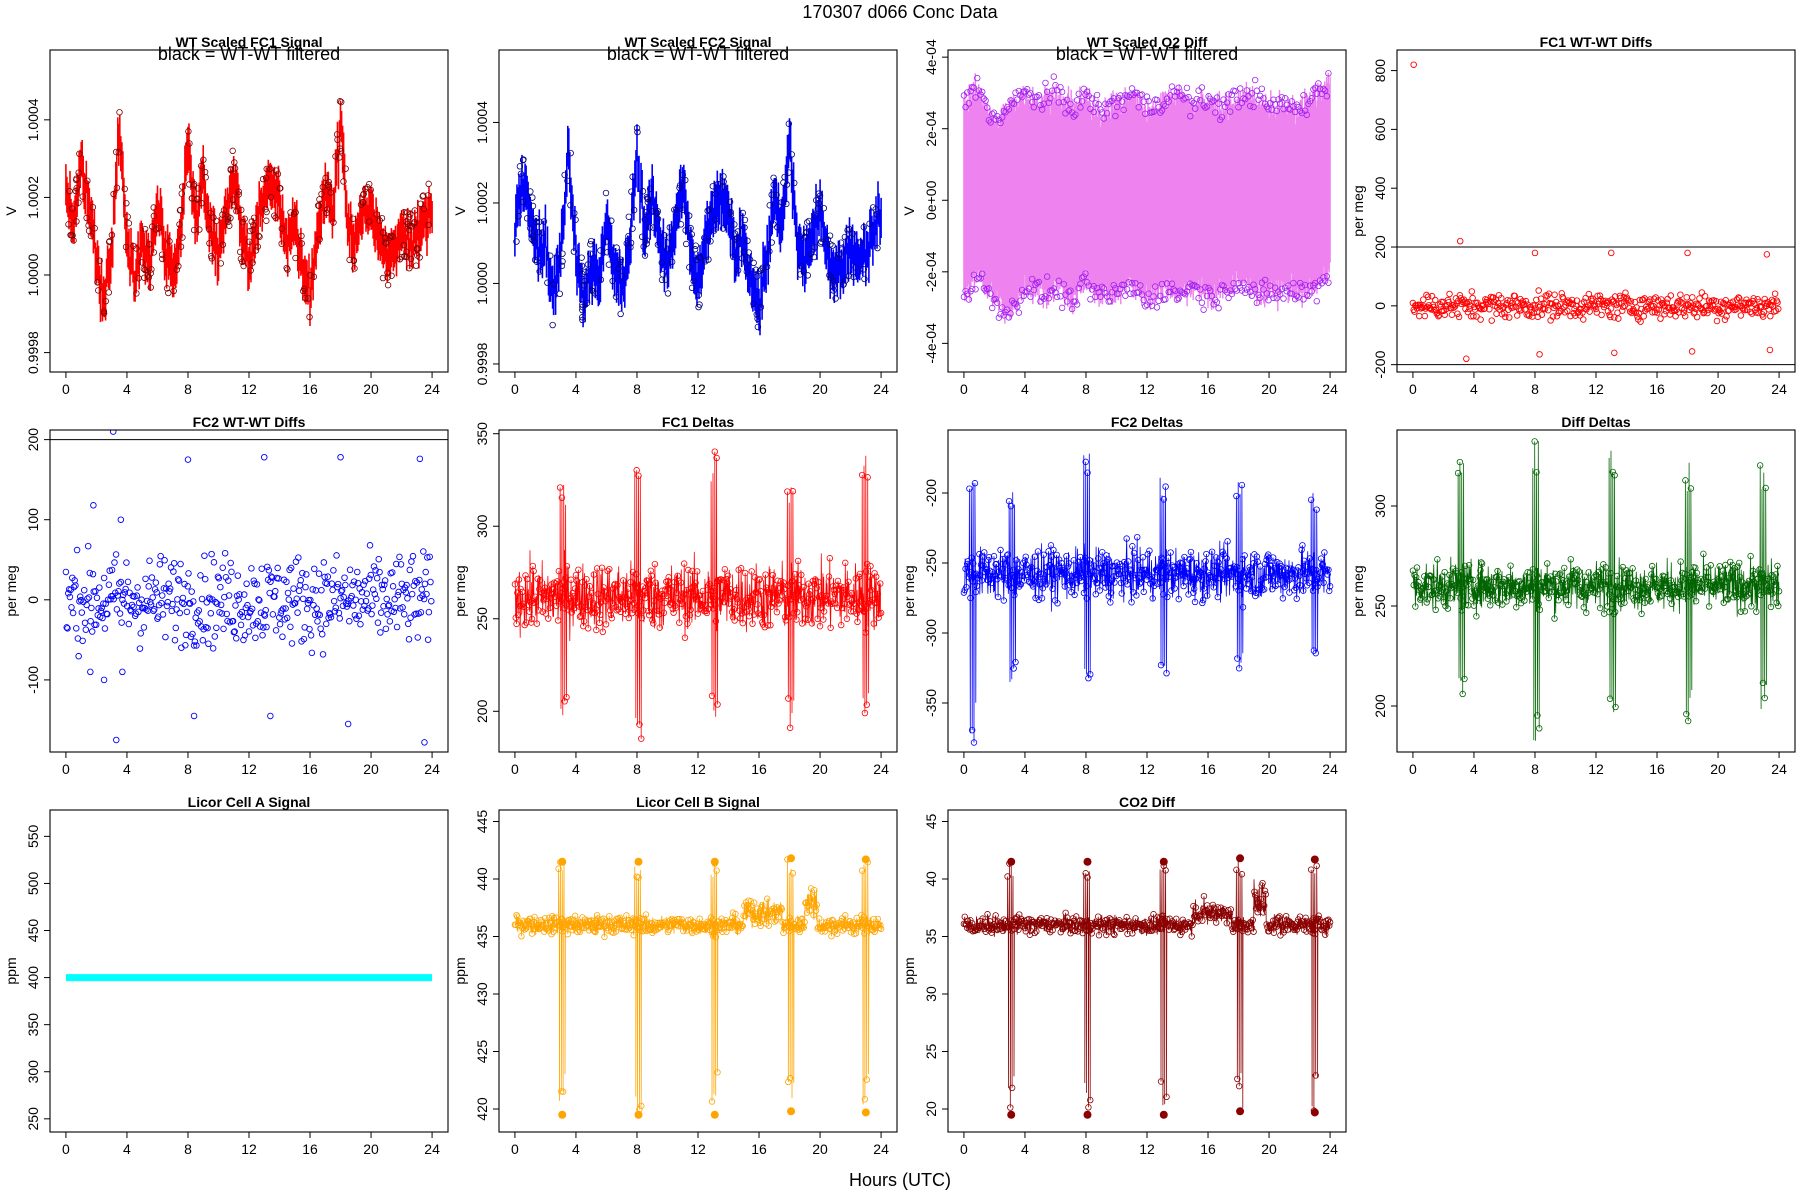  What do you see at coordinates (1147, 598) in the screenshot?
I see `series-line` at bounding box center [1147, 598].